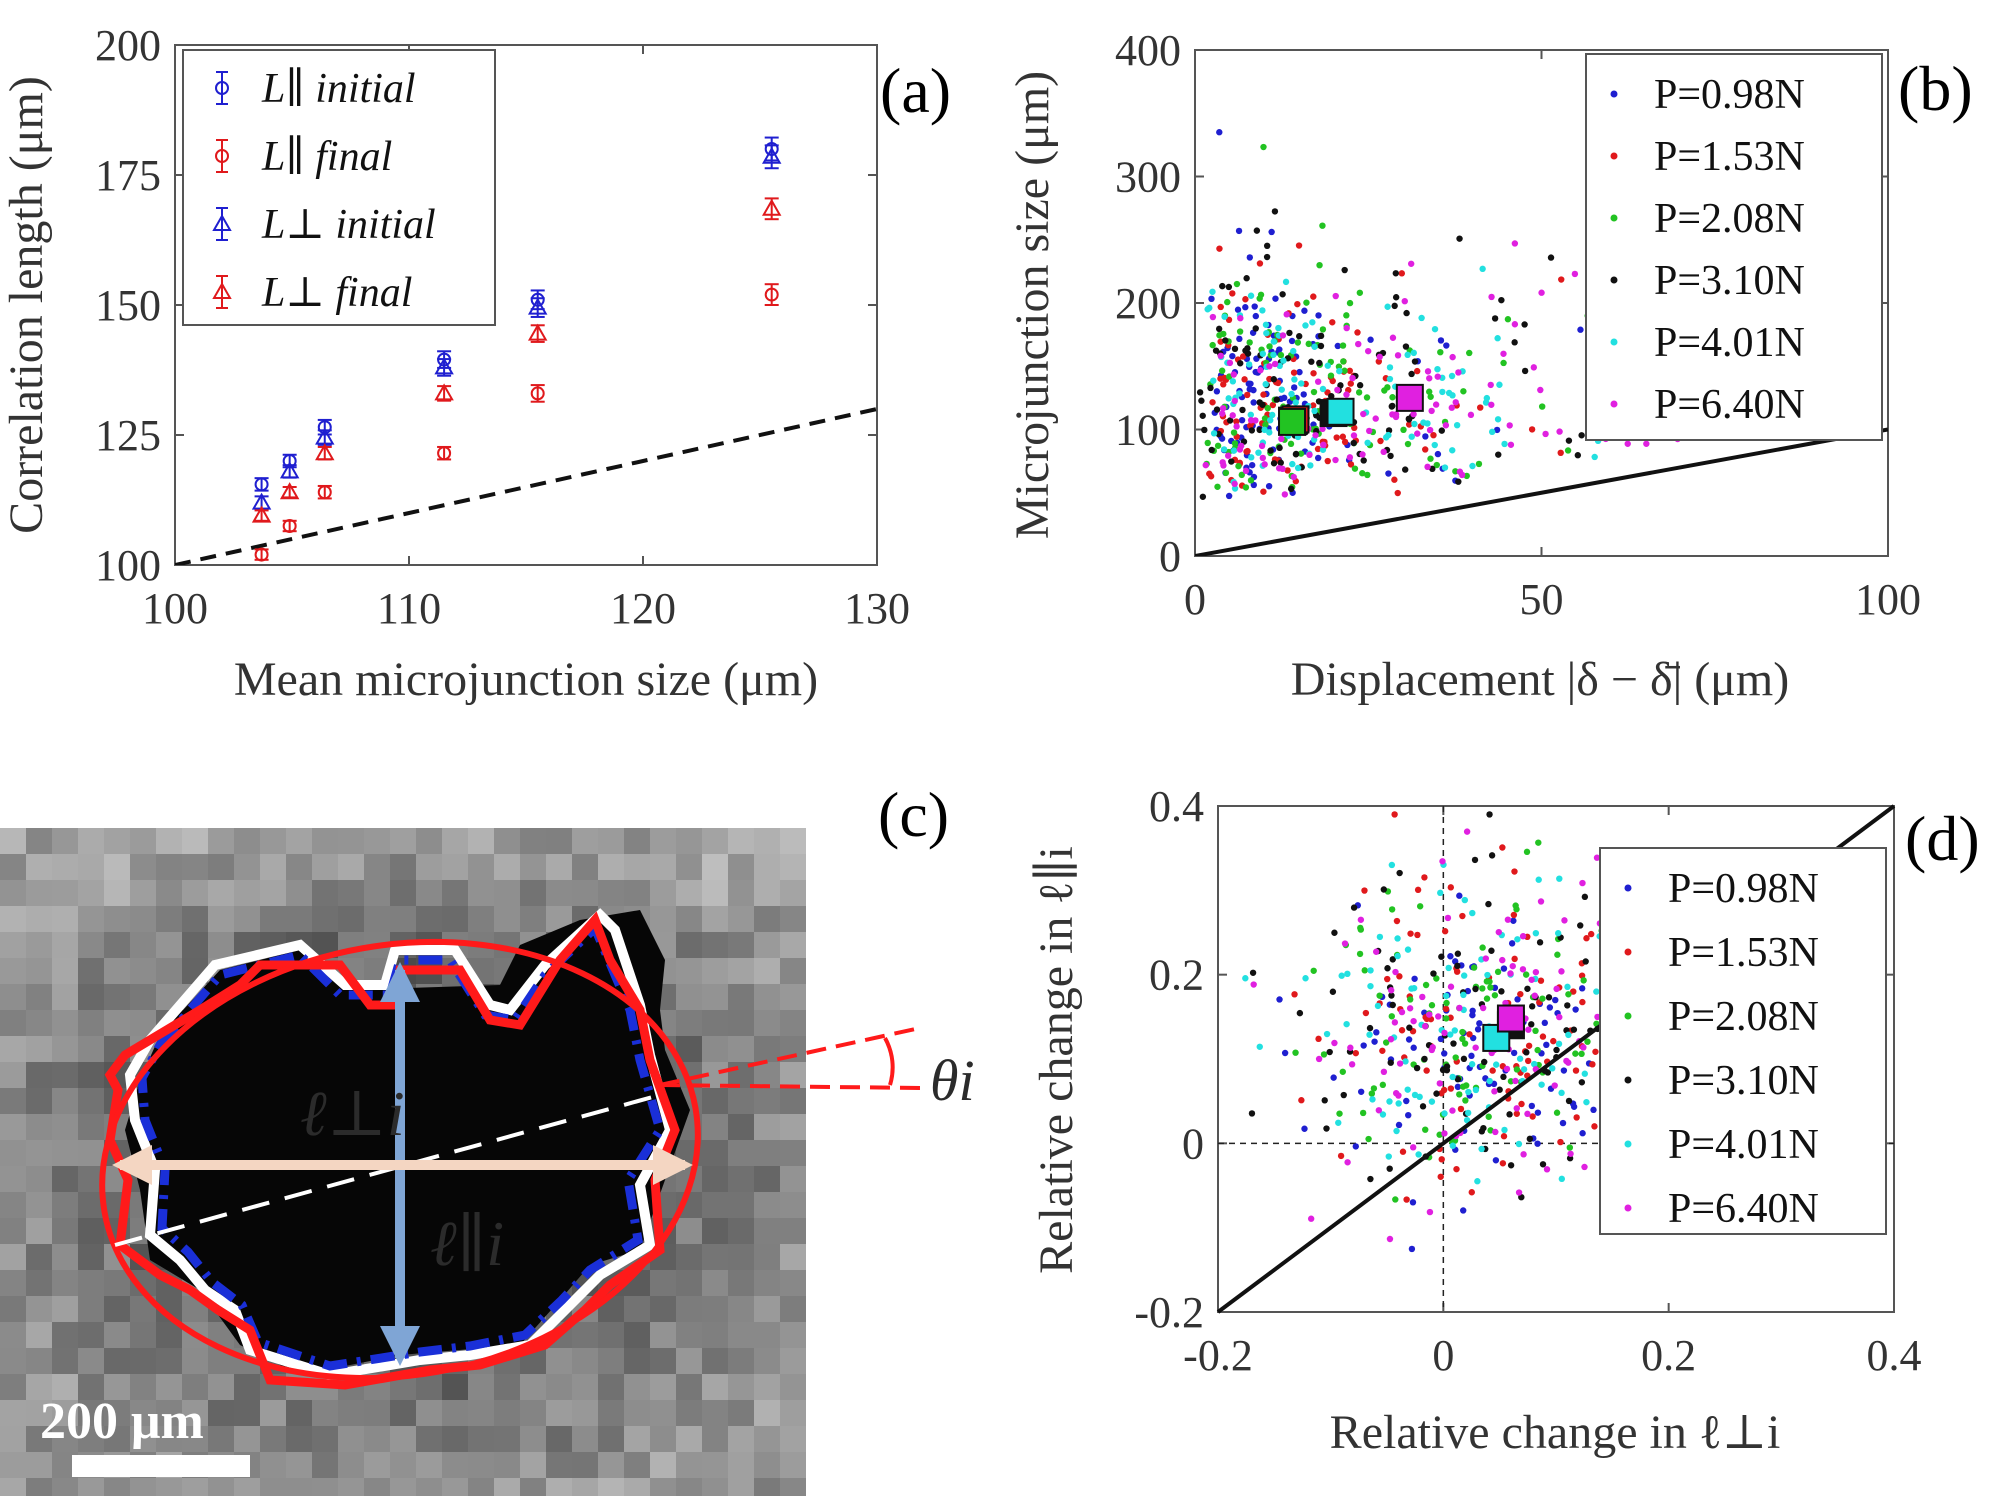  What do you see at coordinates (1743, 1041) in the screenshot?
I see `legend-box` at bounding box center [1743, 1041].